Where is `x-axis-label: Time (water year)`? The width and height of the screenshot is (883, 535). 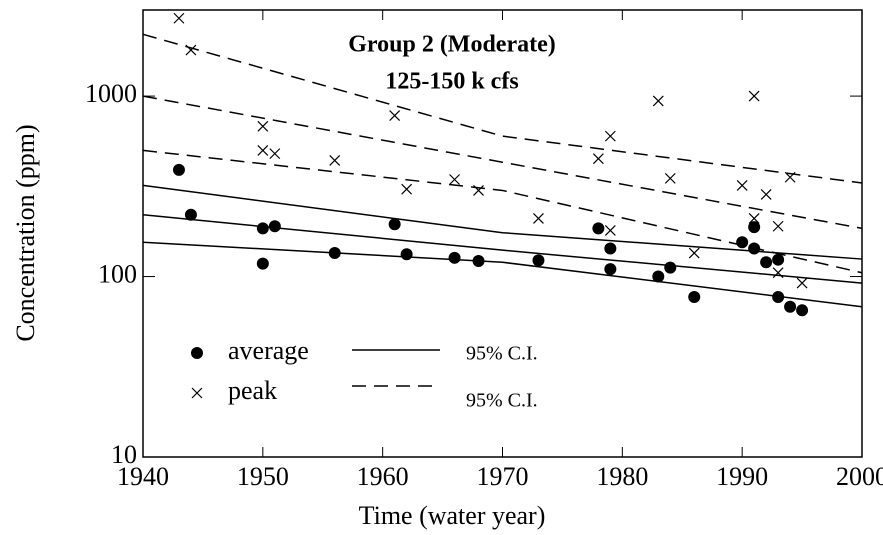
x-axis-label: Time (water year) is located at coordinates (452, 515).